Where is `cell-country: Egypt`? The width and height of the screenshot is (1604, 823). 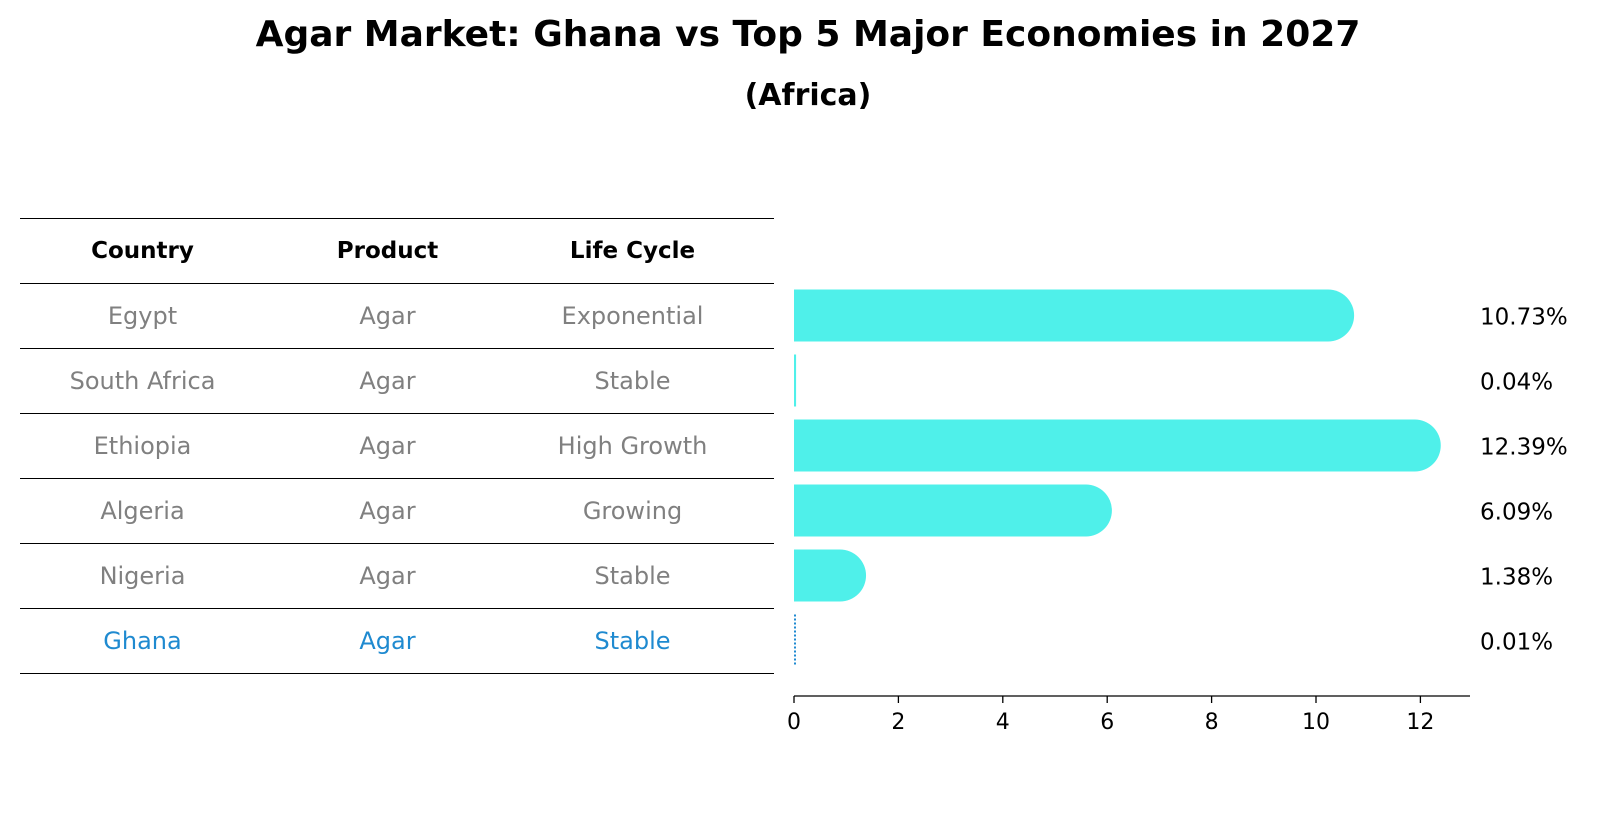 cell-country: Egypt is located at coordinates (142, 316).